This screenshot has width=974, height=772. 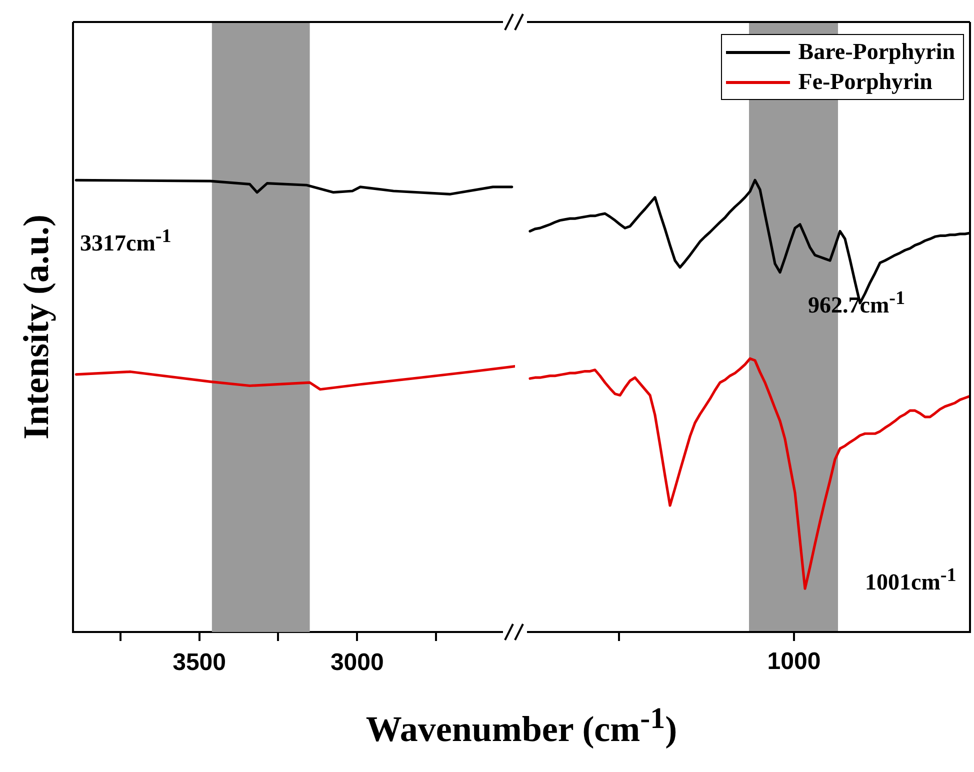 I want to click on x-tick-label: 3500, so click(x=199, y=662).